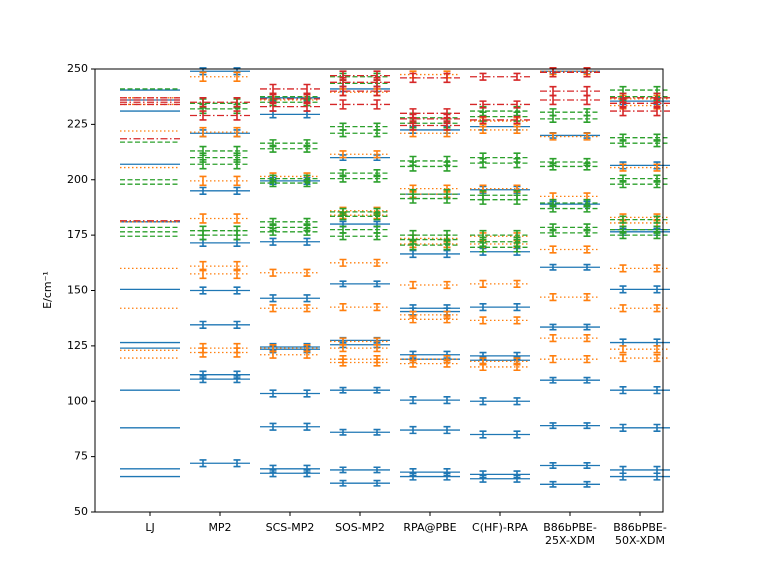 This screenshot has height=576, width=768. What do you see at coordinates (220, 527) in the screenshot?
I see `x-tick-label: MP2` at bounding box center [220, 527].